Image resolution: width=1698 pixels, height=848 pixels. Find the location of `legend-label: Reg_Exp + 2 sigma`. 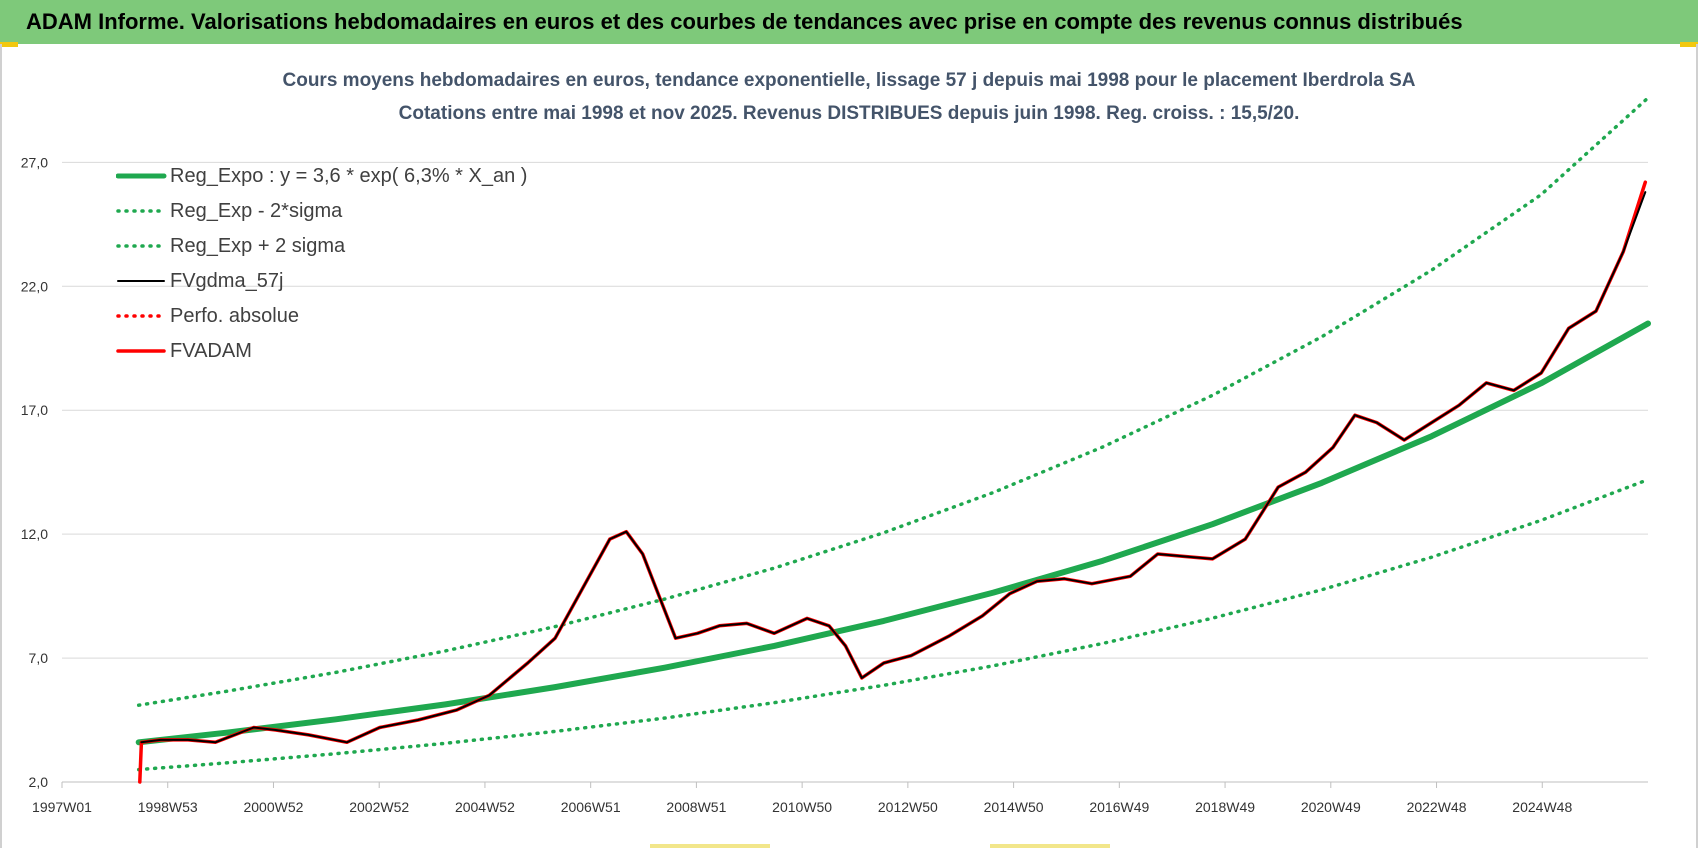

legend-label: Reg_Exp + 2 sigma is located at coordinates (258, 246).